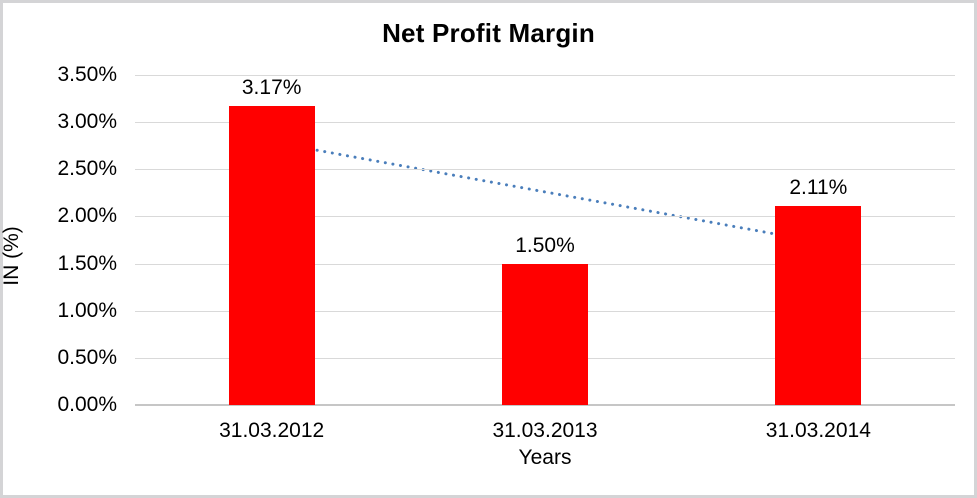  I want to click on bar-31.03.2013, so click(545, 334).